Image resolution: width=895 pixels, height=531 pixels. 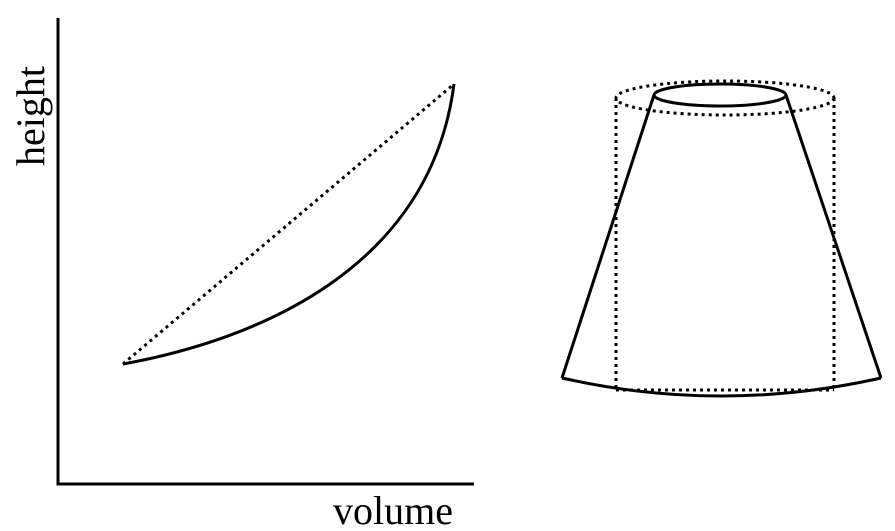 I want to click on frustum-right-side, so click(x=833, y=236).